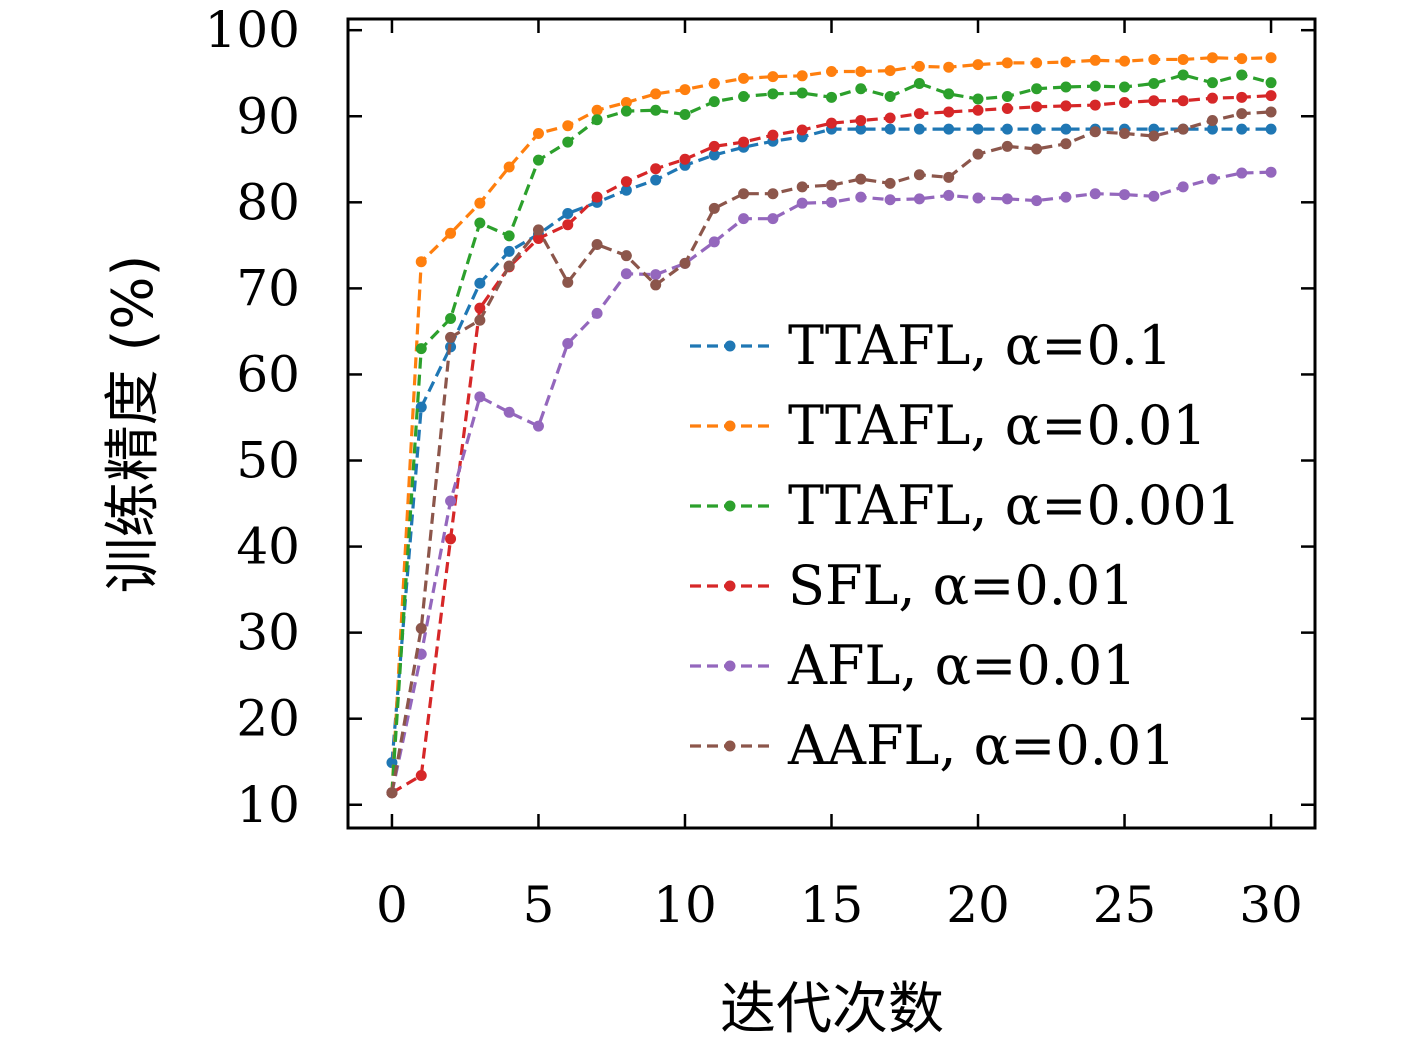  I want to click on x-tick-label: 5, so click(539, 905).